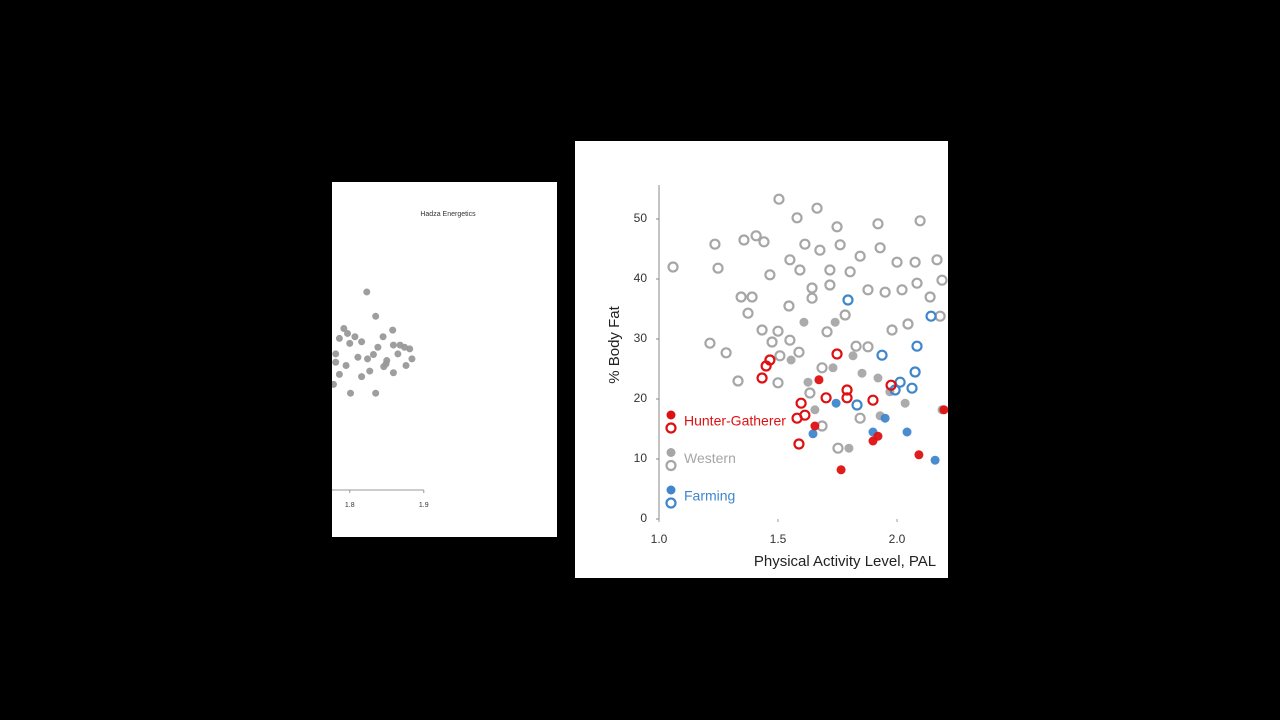  Describe the element at coordinates (709, 496) in the screenshot. I see `legend-label: Farming` at that location.